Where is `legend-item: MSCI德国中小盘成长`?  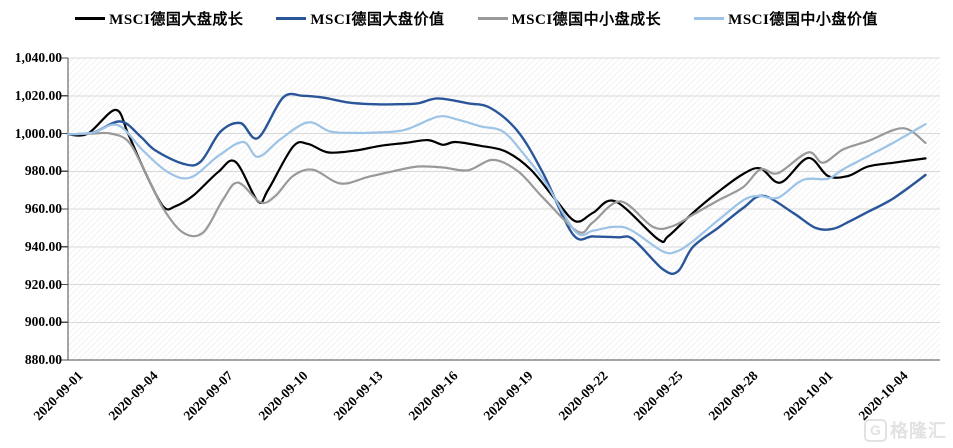
legend-item: MSCI德国中小盘成长 is located at coordinates (569, 18).